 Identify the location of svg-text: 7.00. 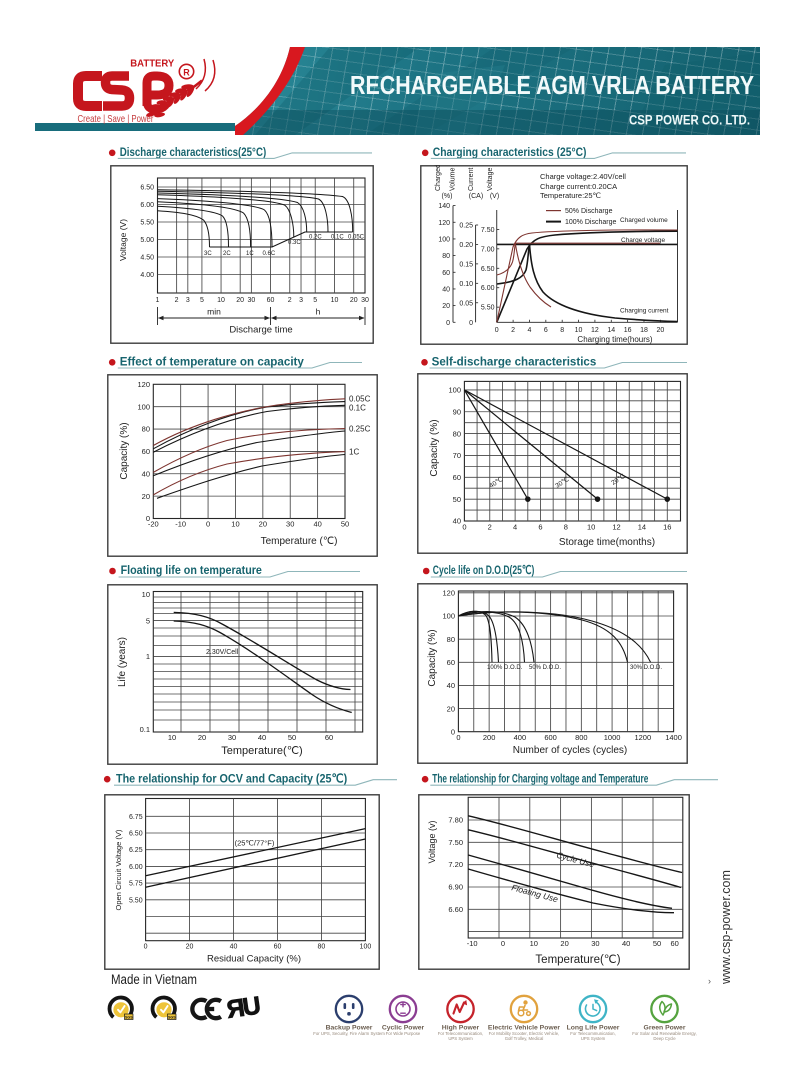
(488, 249).